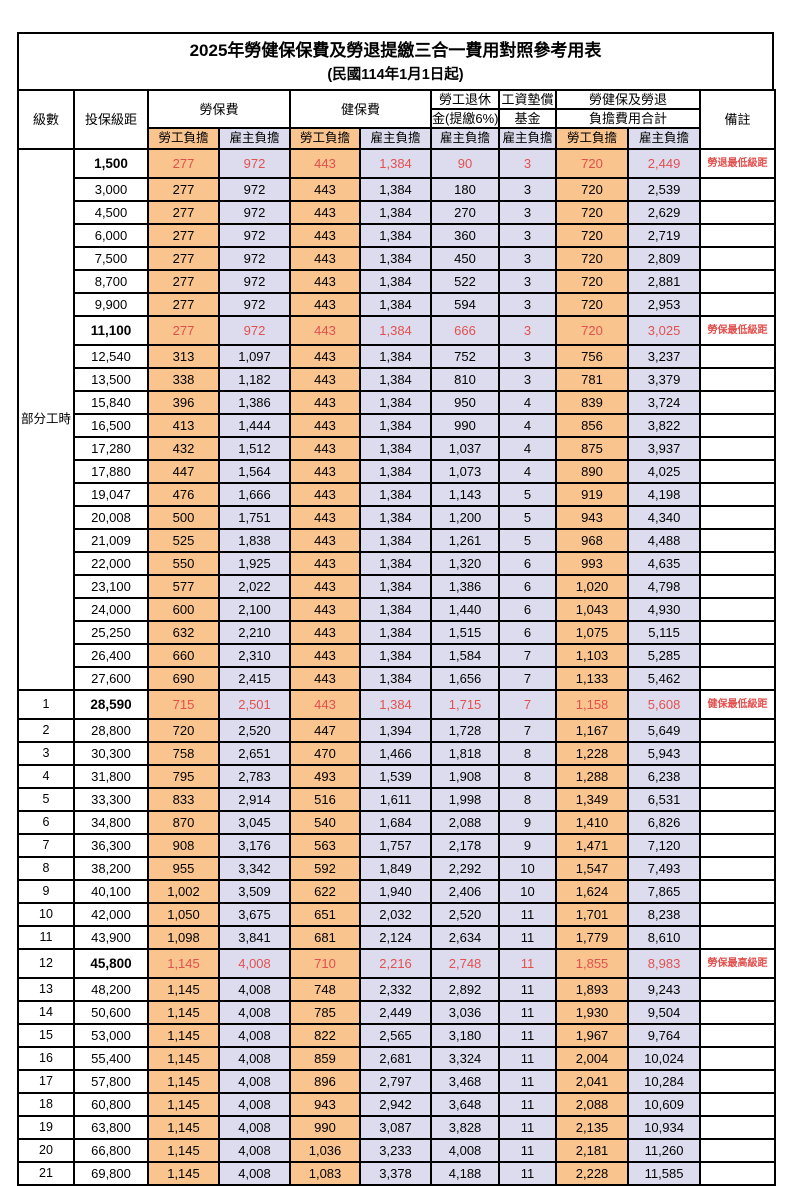 This screenshot has height=1186, width=791. Describe the element at coordinates (465, 655) in the screenshot. I see `cell-pension-employer: 1,584` at that location.